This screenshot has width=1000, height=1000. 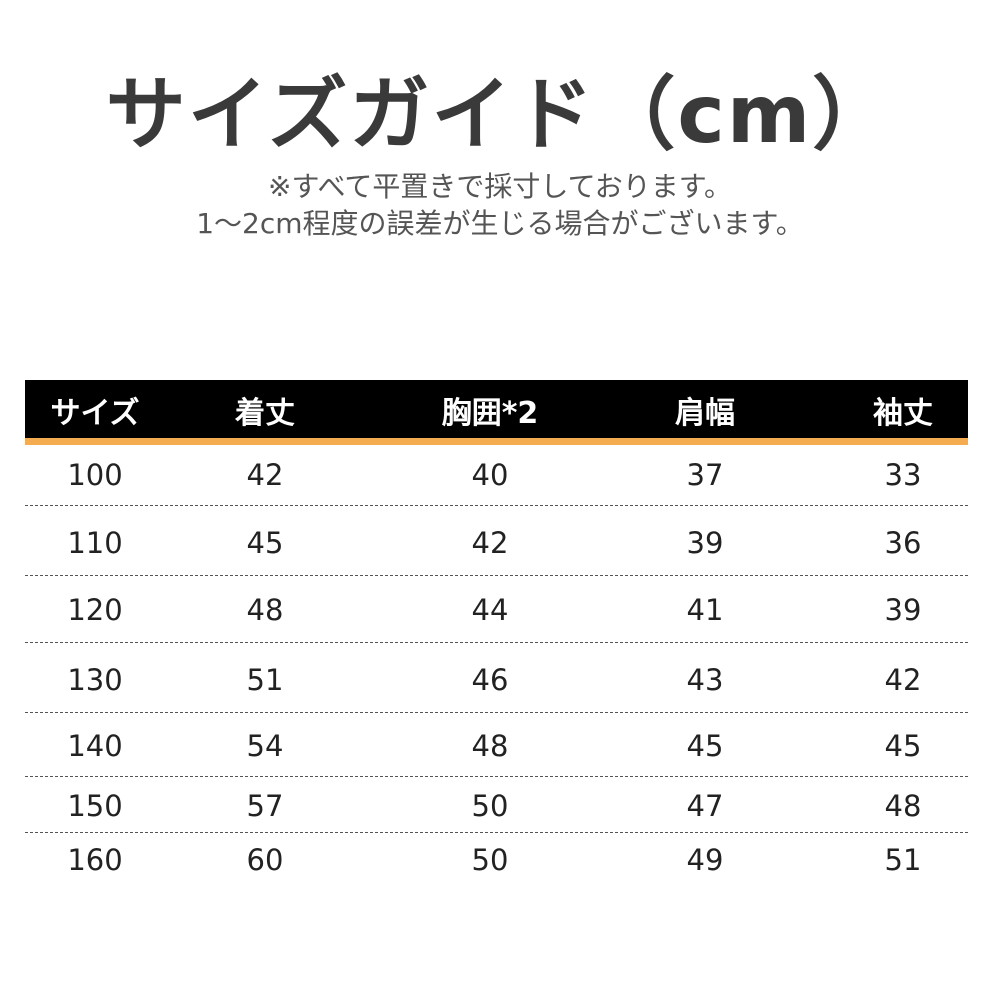 I want to click on header-length: 着丈, so click(x=265, y=413).